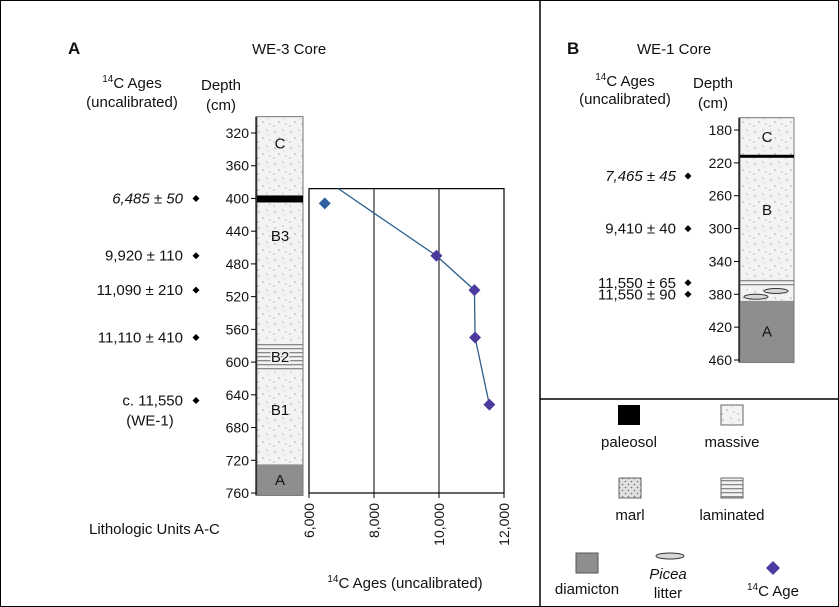 The image size is (839, 607). Describe the element at coordinates (629, 415) in the screenshot. I see `legend-paleosol-swatch` at that location.